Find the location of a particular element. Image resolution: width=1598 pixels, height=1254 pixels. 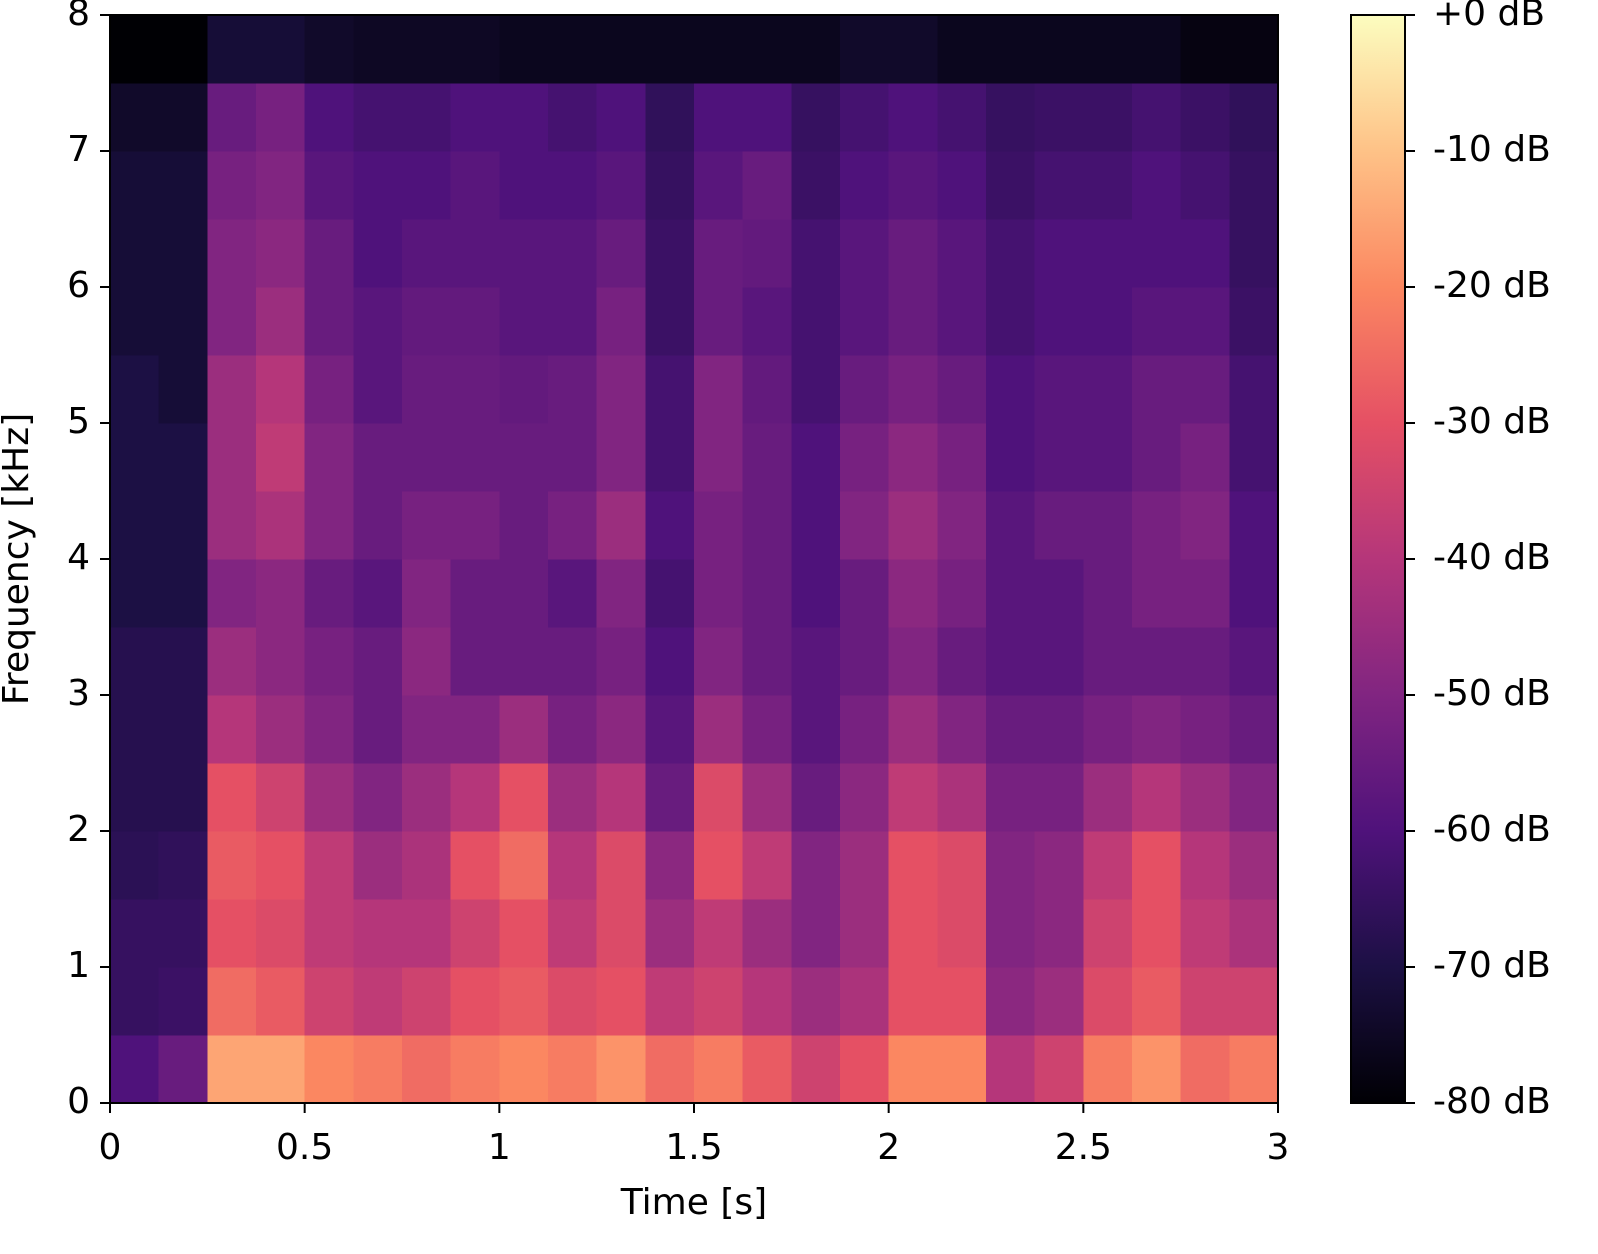

y-tick-label: 2 is located at coordinates (78, 829).